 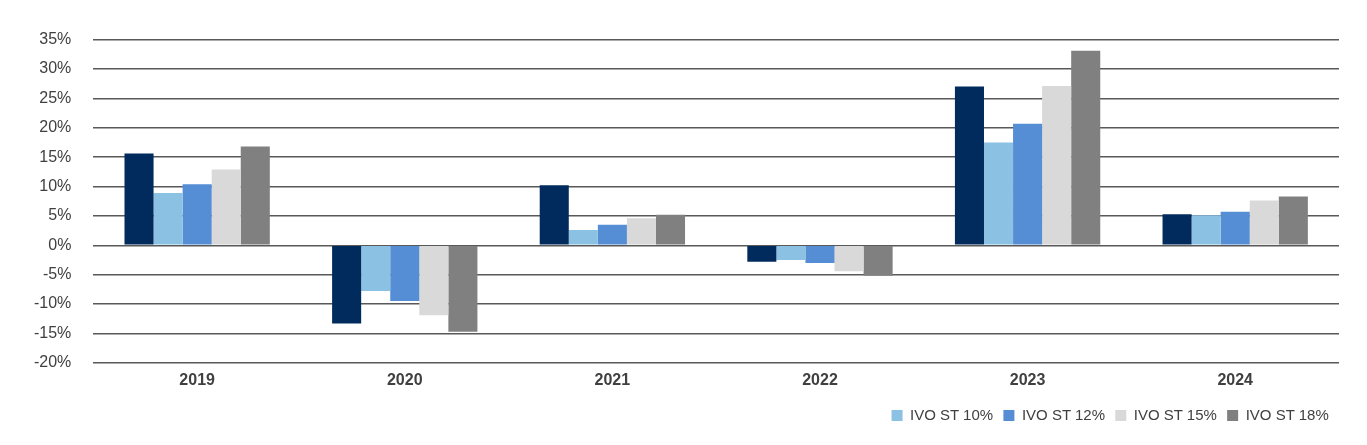 I want to click on x-tick-label: 2024, so click(x=1235, y=379).